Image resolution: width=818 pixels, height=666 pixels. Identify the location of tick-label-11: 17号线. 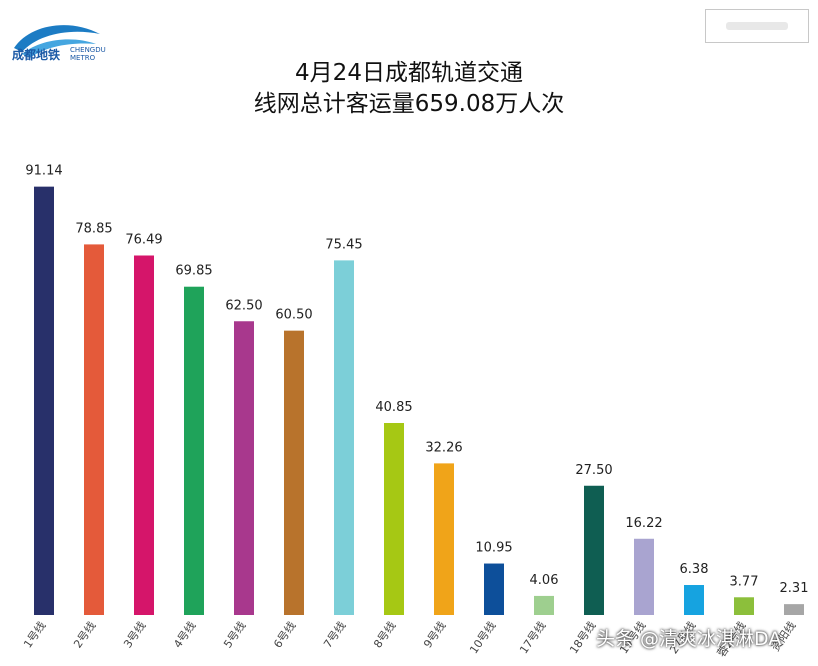
(532, 638).